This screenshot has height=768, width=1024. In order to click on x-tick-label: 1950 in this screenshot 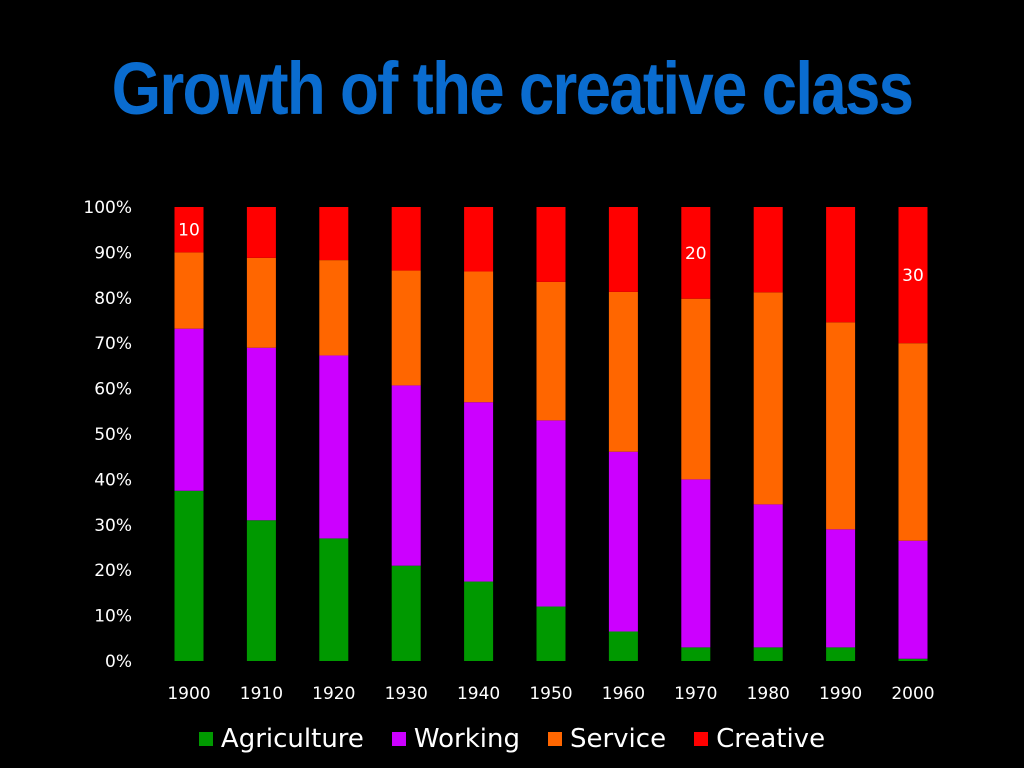, I will do `click(550, 694)`.